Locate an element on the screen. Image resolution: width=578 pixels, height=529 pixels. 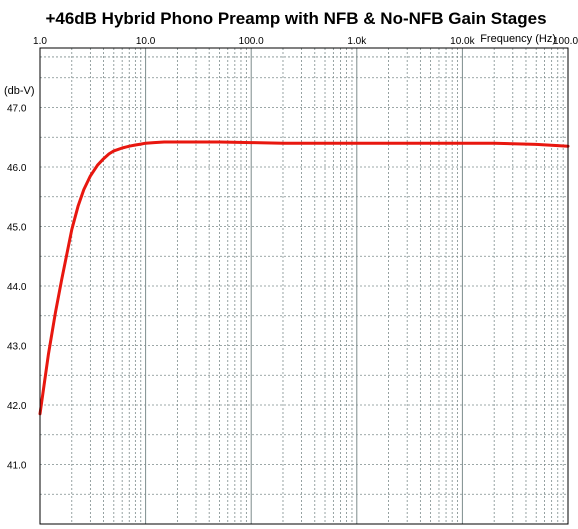
x-tick-label: 100.0 is located at coordinates (251, 41).